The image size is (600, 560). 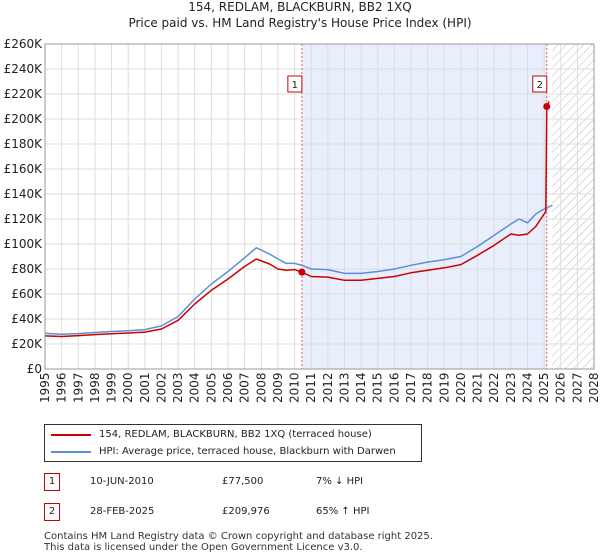 I want to click on y-tick-label: £180K, so click(x=24, y=144).